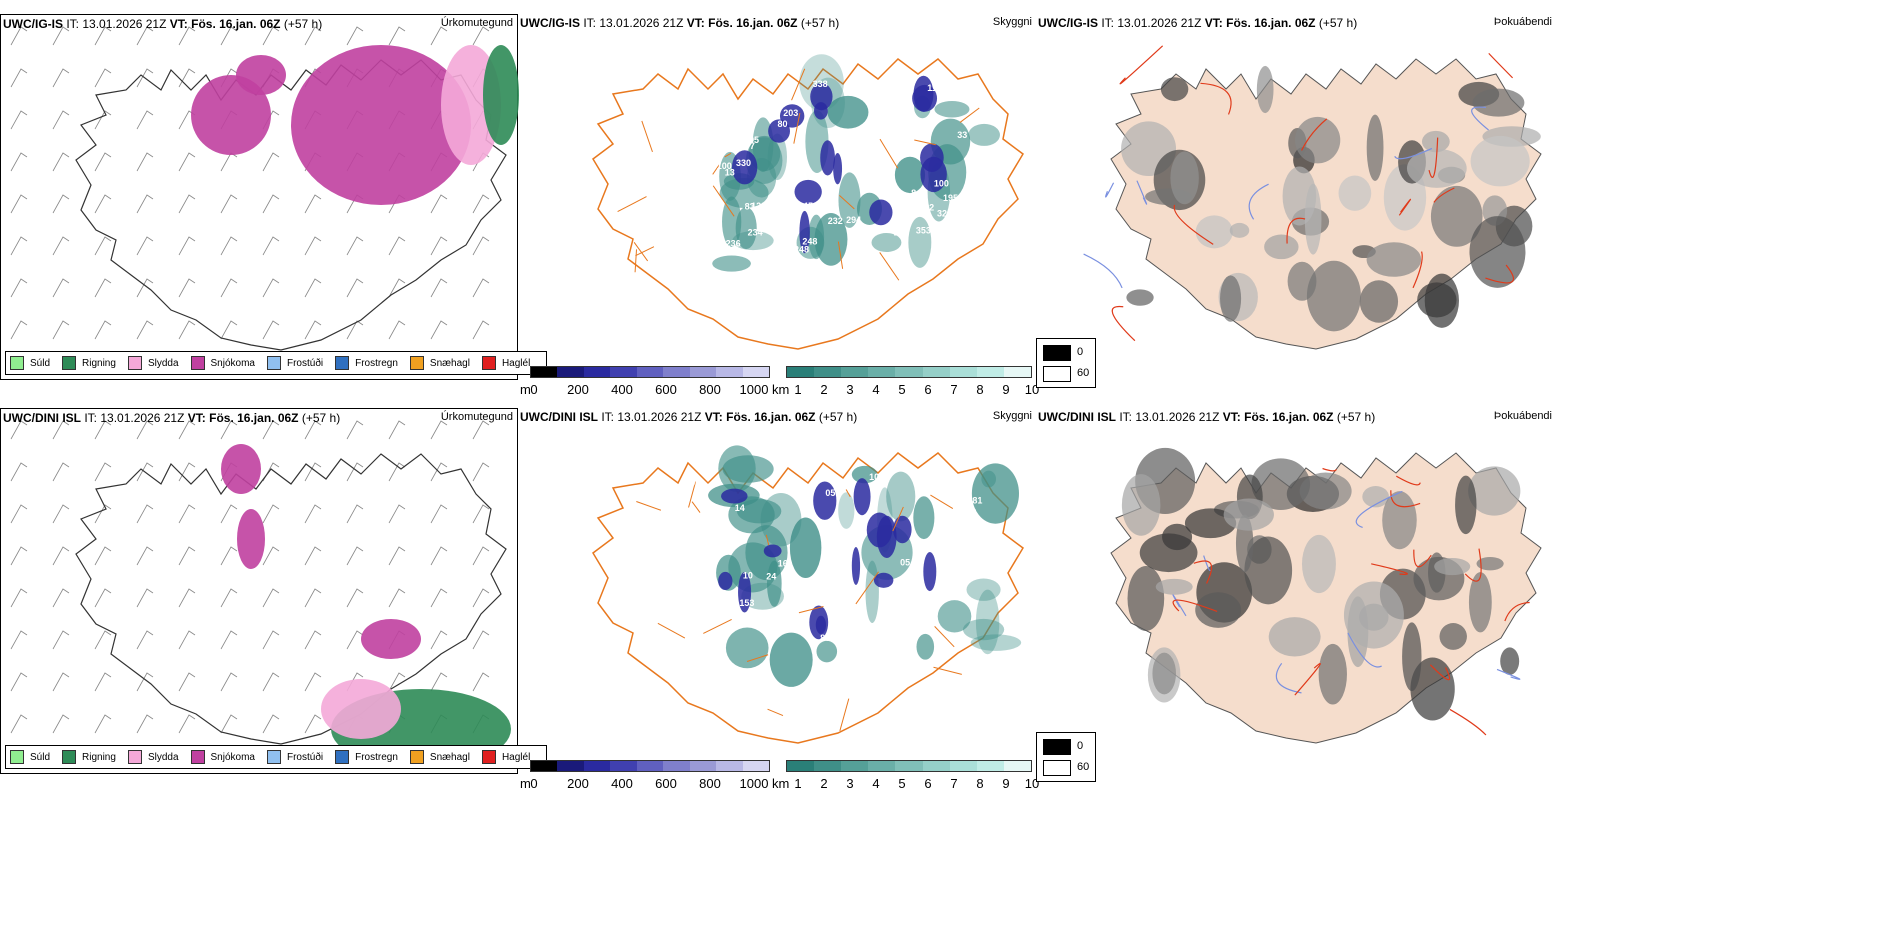 The image size is (1900, 950). I want to click on cloud-base-label: 232, so click(835, 221).